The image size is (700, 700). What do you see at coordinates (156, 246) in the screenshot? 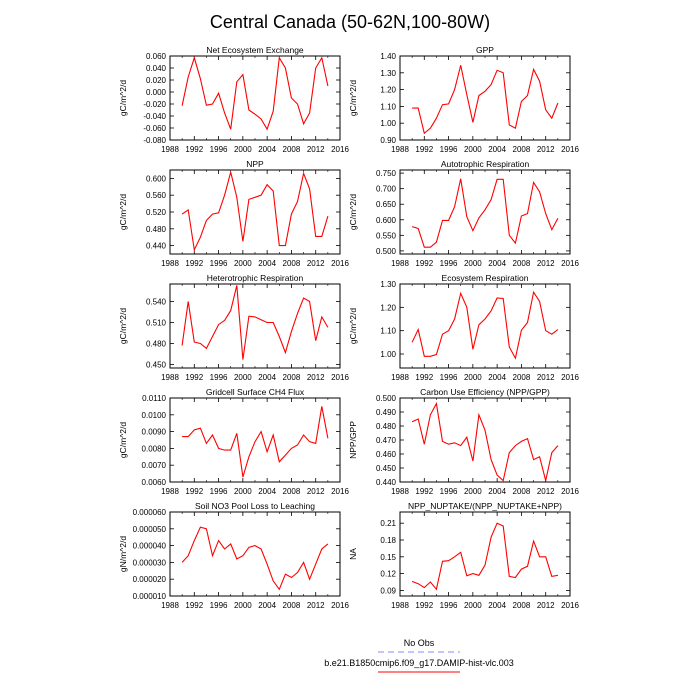
I see `y-tick-label: 0.440` at bounding box center [156, 246].